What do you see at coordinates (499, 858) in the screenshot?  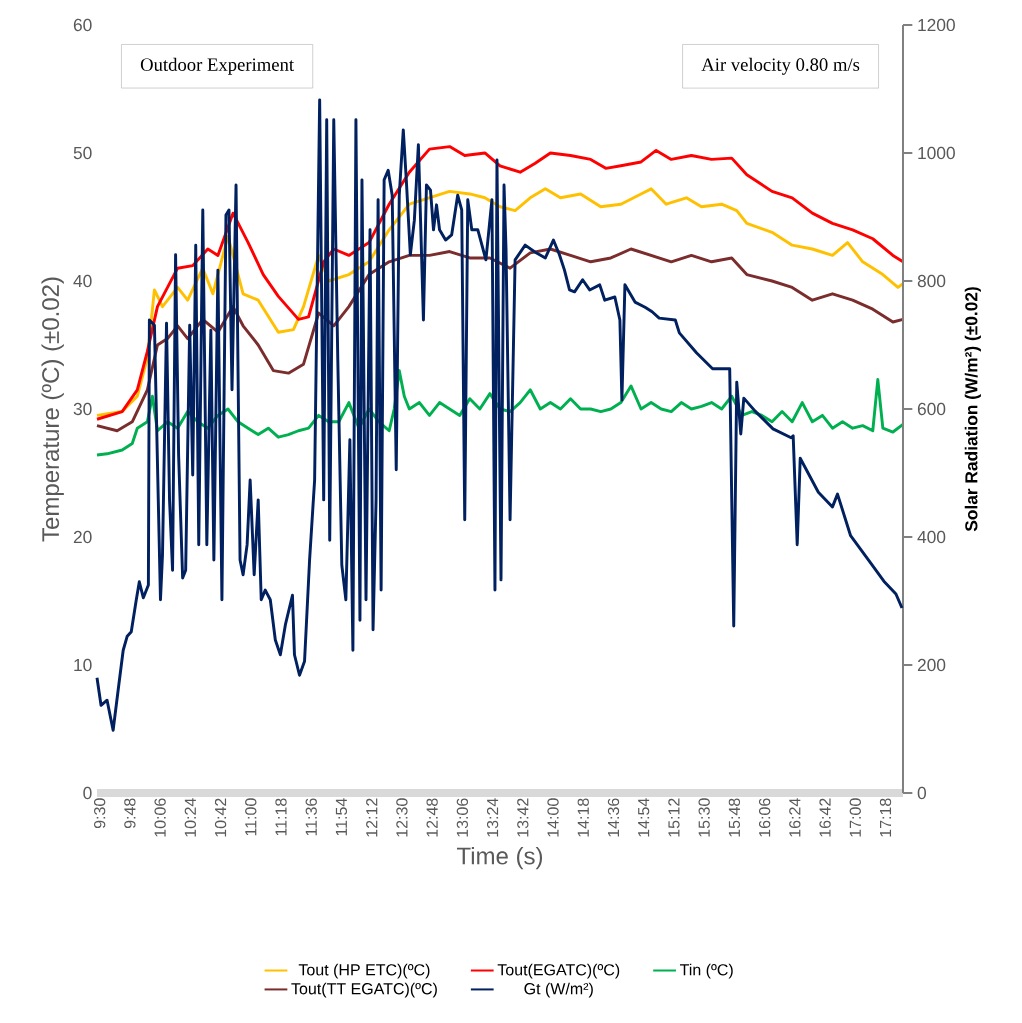 I see `x-axis-title: Time (s)` at bounding box center [499, 858].